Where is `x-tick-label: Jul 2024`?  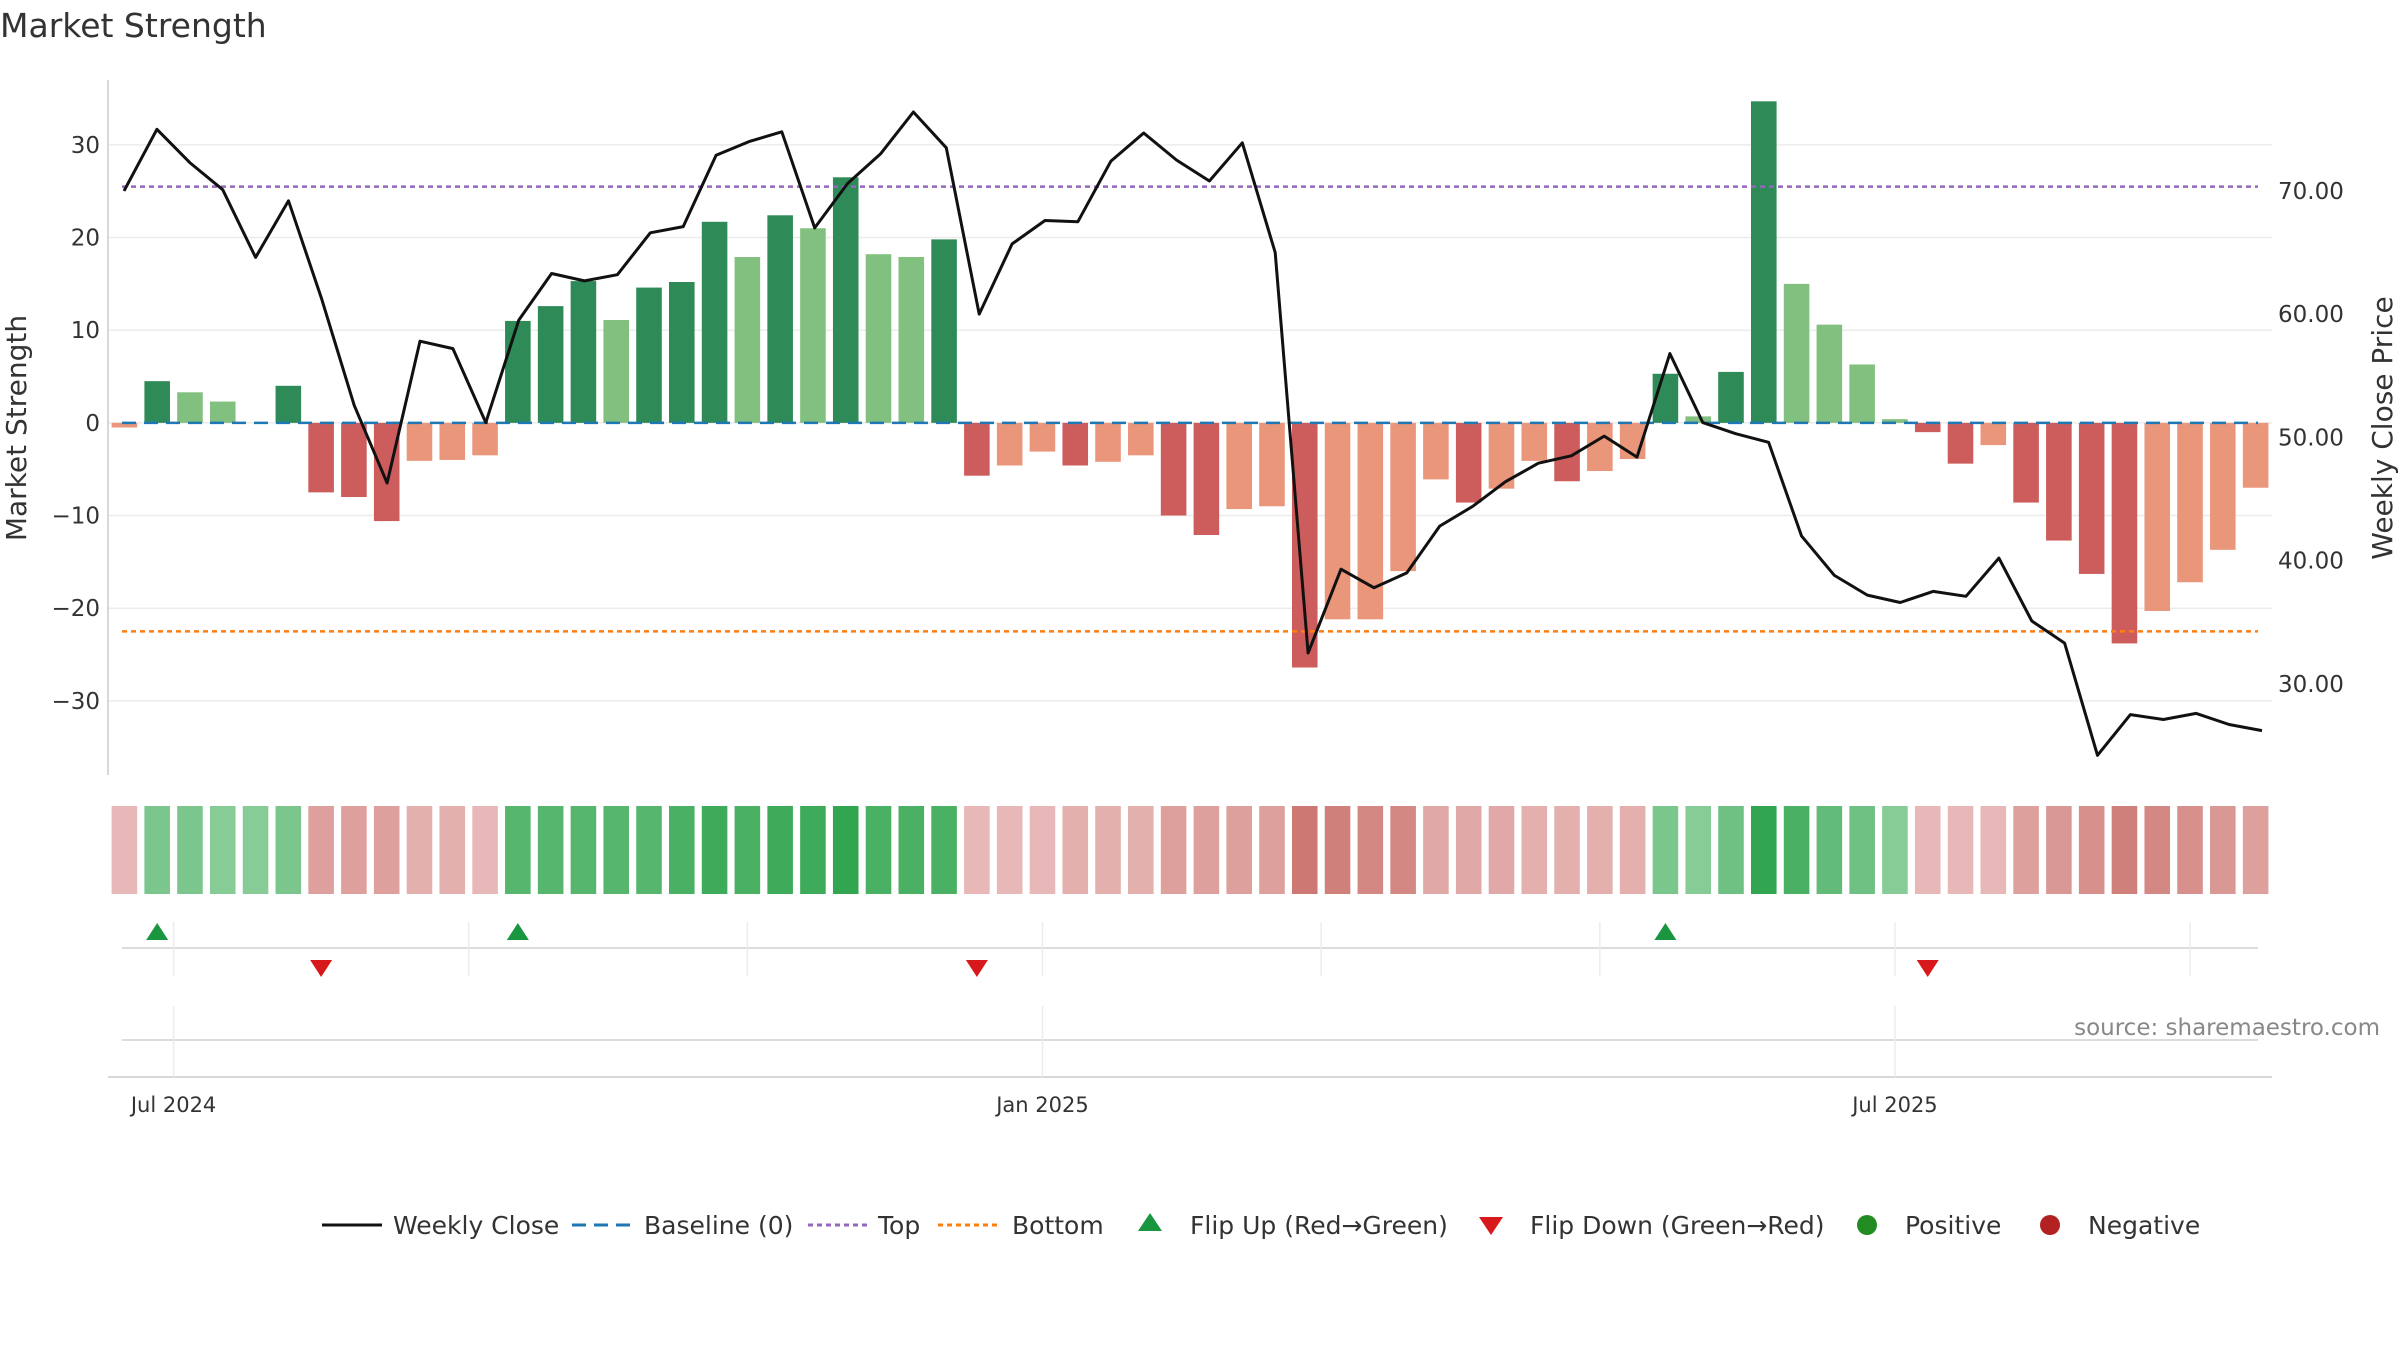
x-tick-label: Jul 2024 is located at coordinates (172, 1105).